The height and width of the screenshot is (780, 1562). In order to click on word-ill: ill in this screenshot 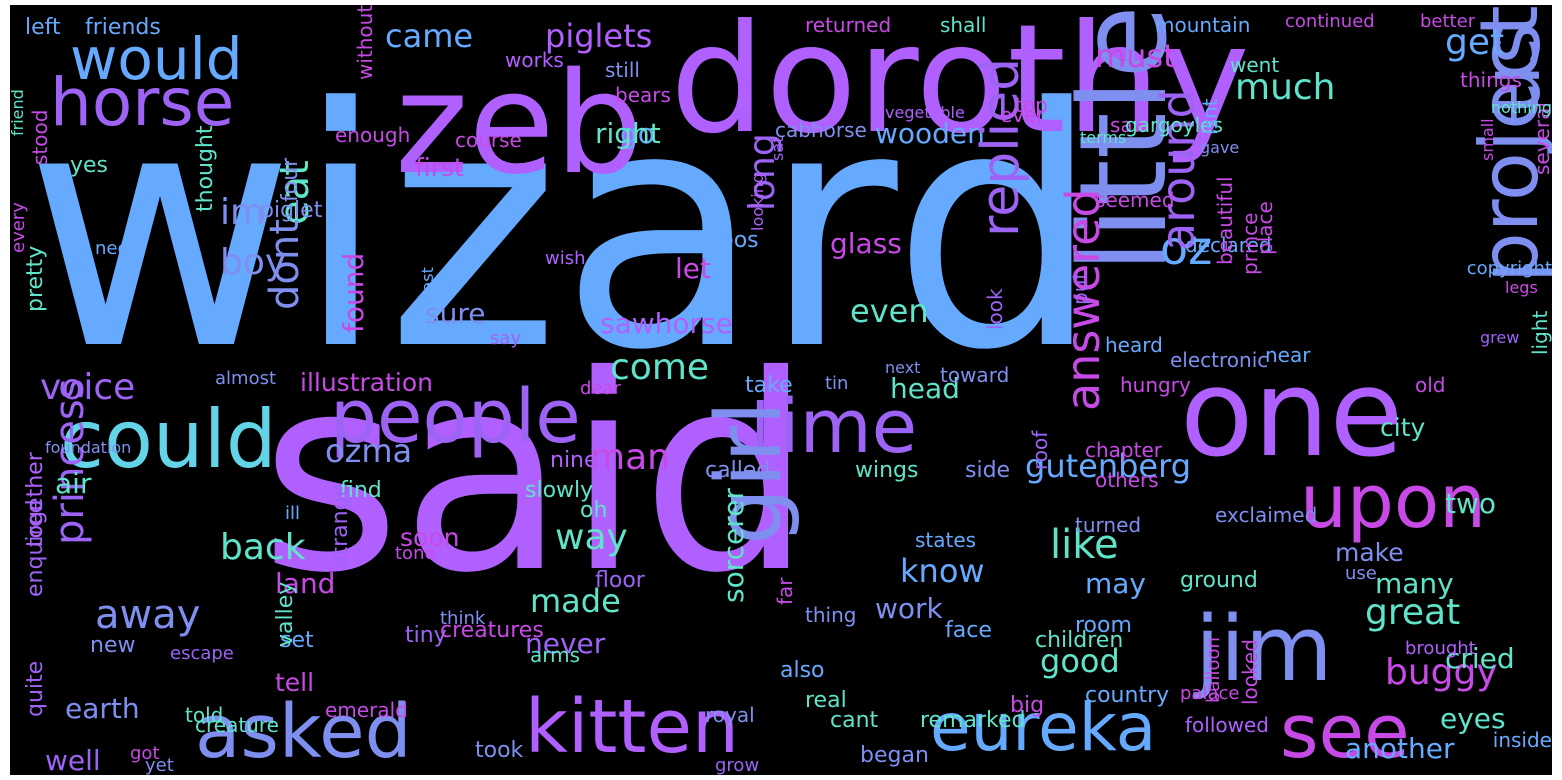, I will do `click(293, 513)`.